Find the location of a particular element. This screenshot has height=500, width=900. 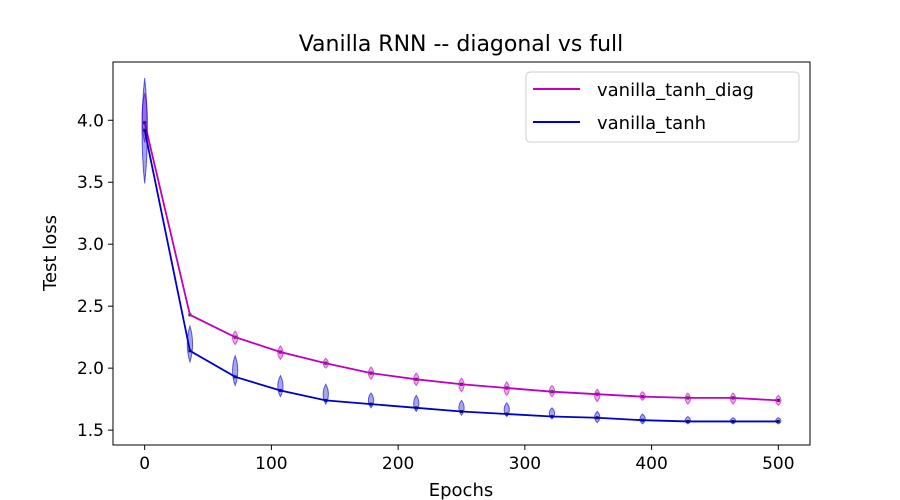

y-tick-label: 2.0 is located at coordinates (90, 369).